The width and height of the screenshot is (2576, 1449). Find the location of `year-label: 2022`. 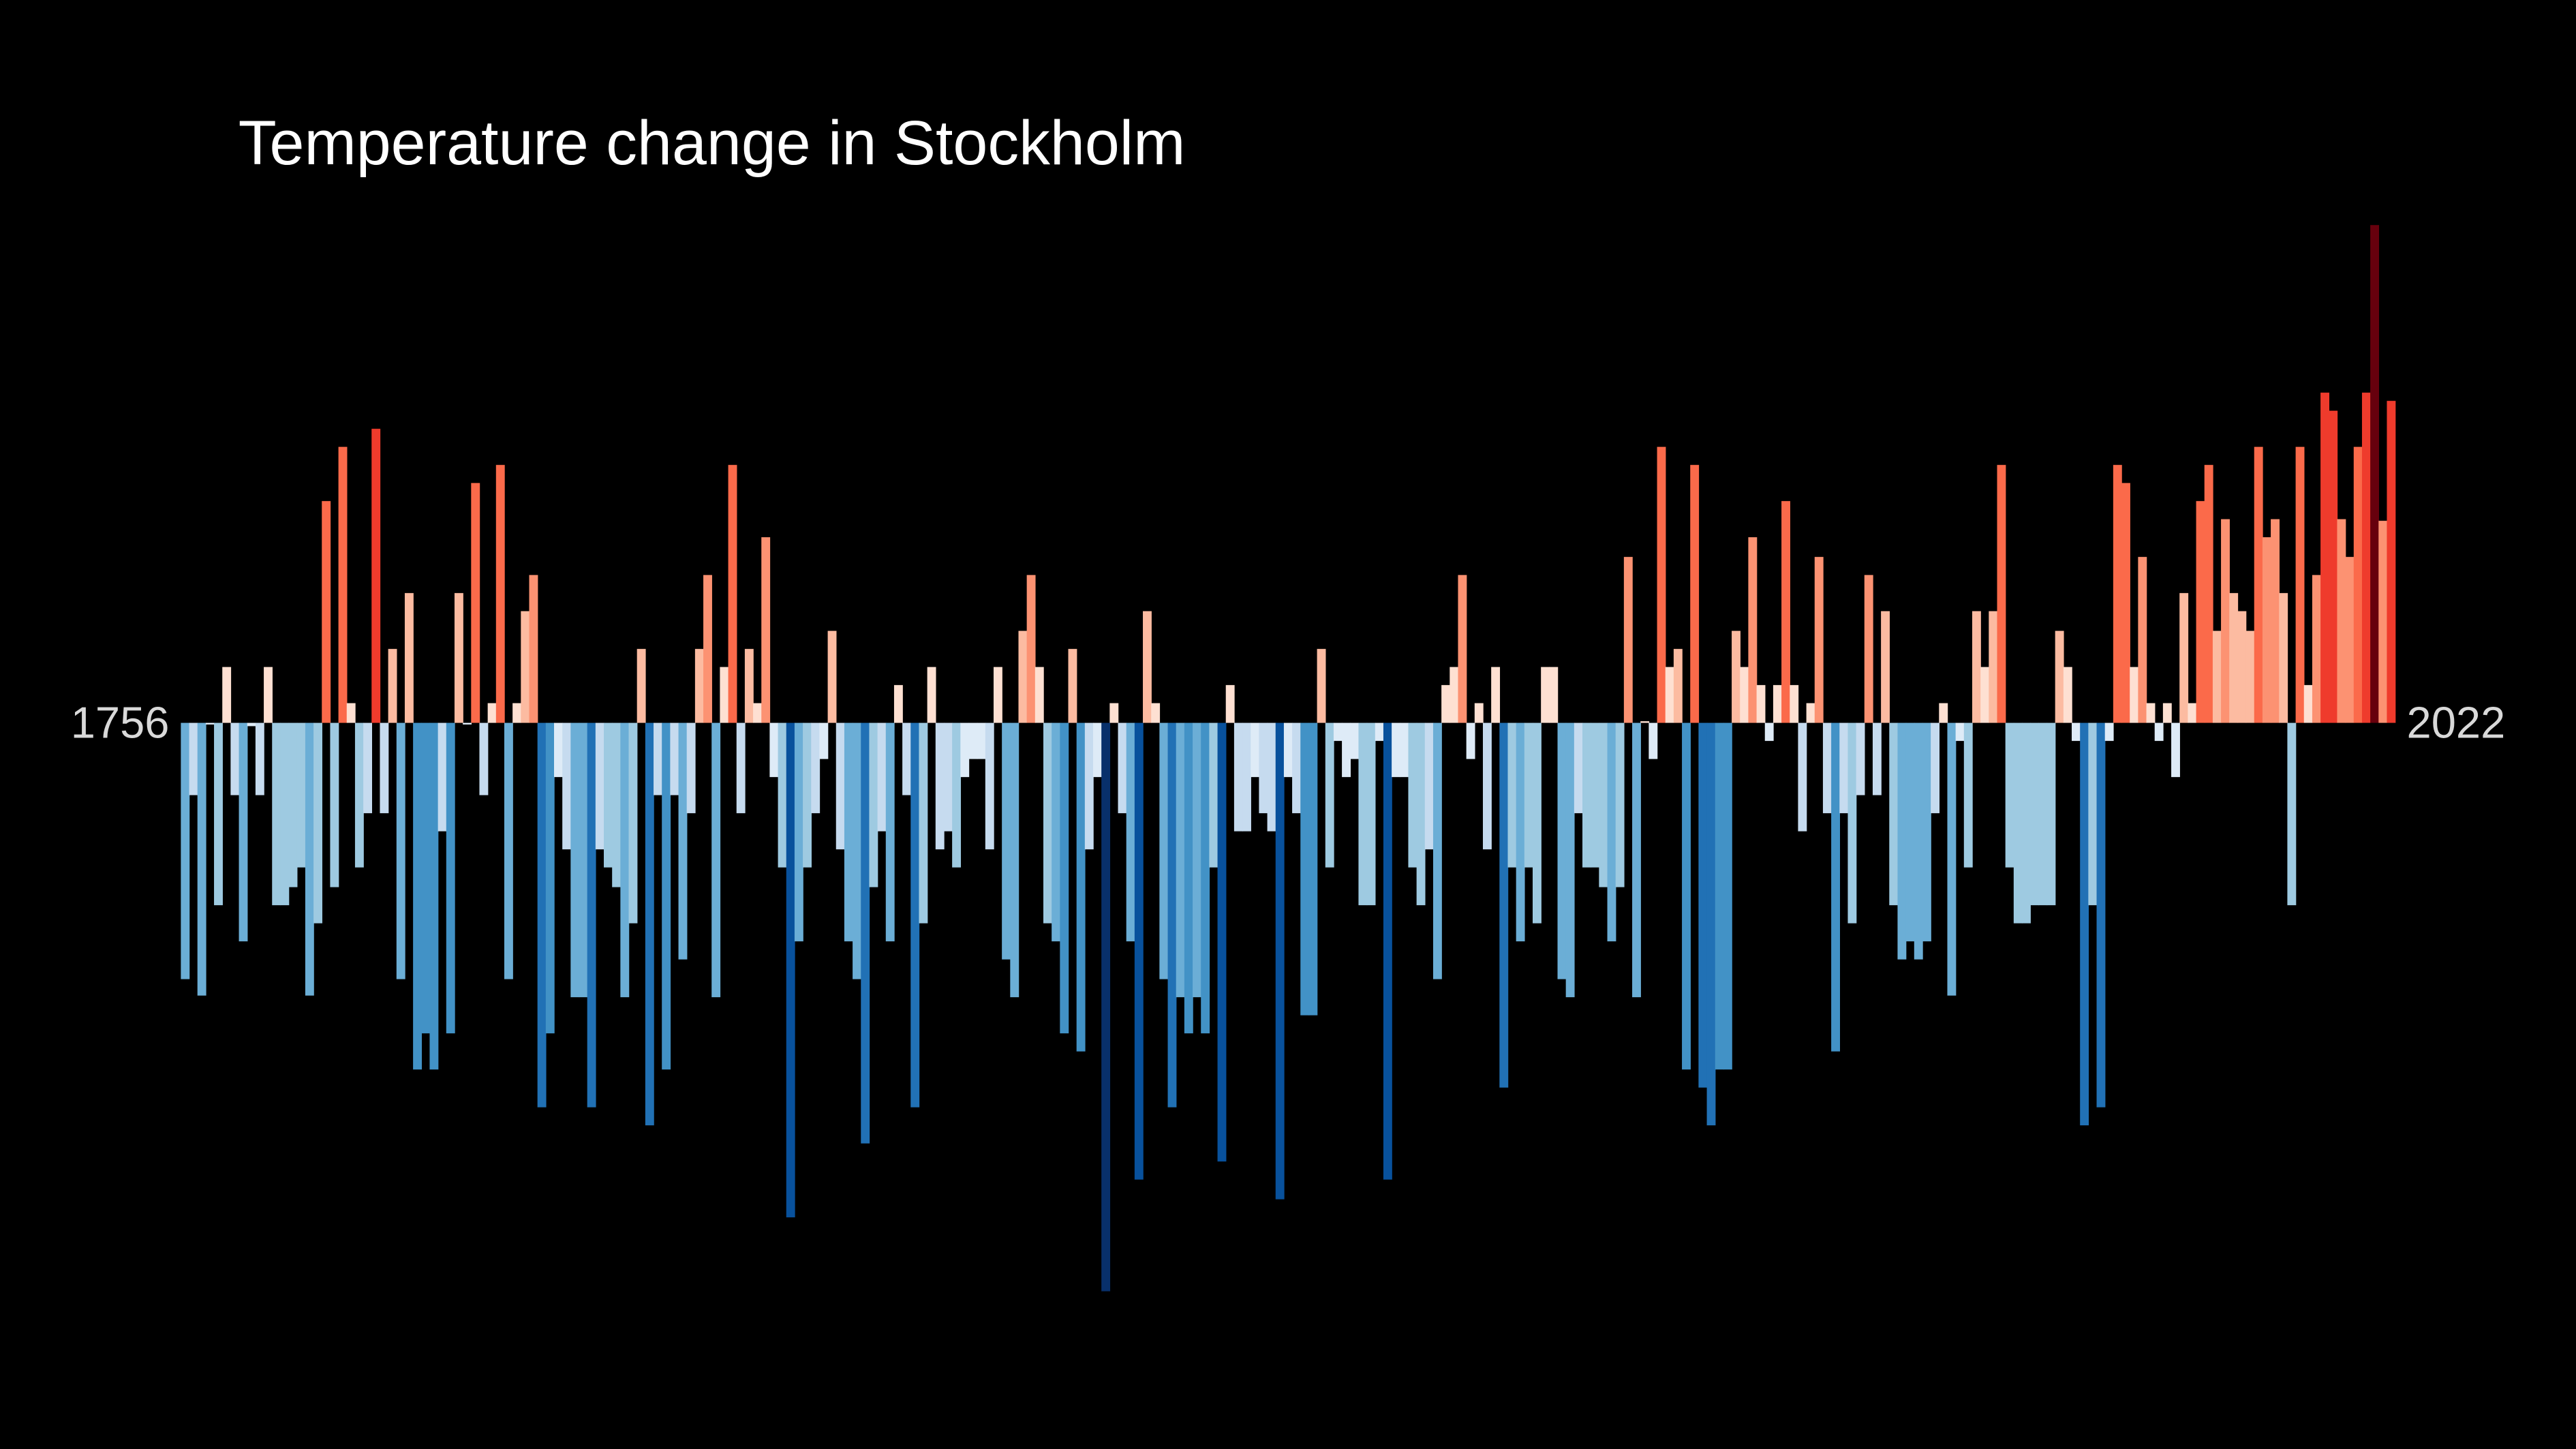

year-label: 2022 is located at coordinates (2456, 723).